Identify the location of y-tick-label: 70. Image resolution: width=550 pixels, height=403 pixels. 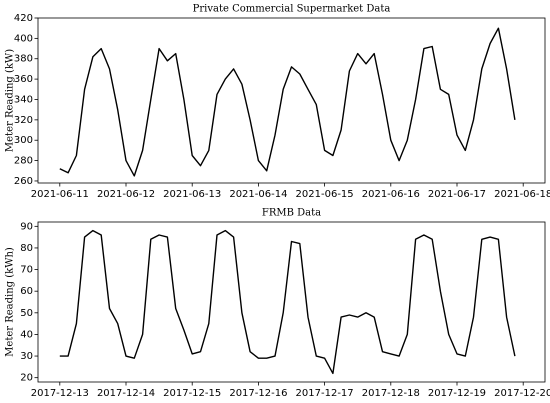
(26, 270).